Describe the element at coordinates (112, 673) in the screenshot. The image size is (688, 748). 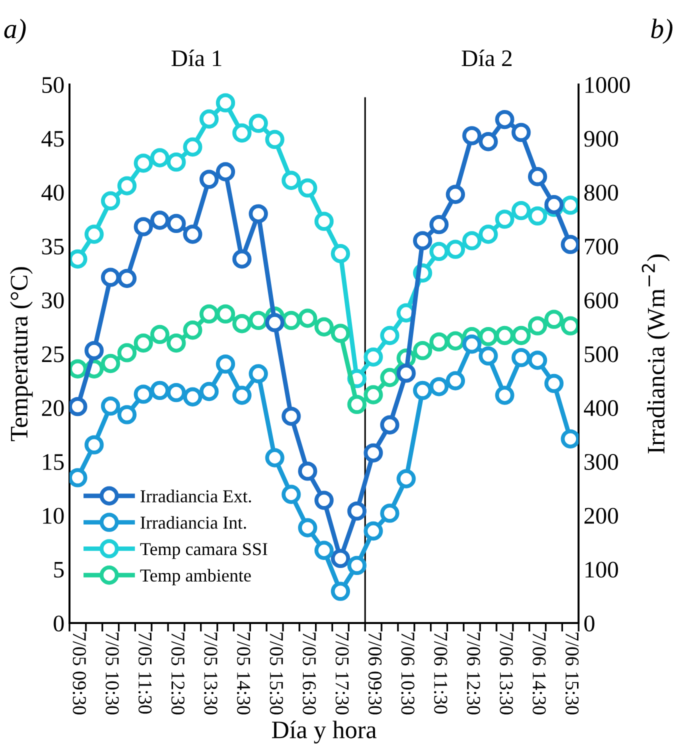
I see `x-tick-label: 7/05 10:30` at that location.